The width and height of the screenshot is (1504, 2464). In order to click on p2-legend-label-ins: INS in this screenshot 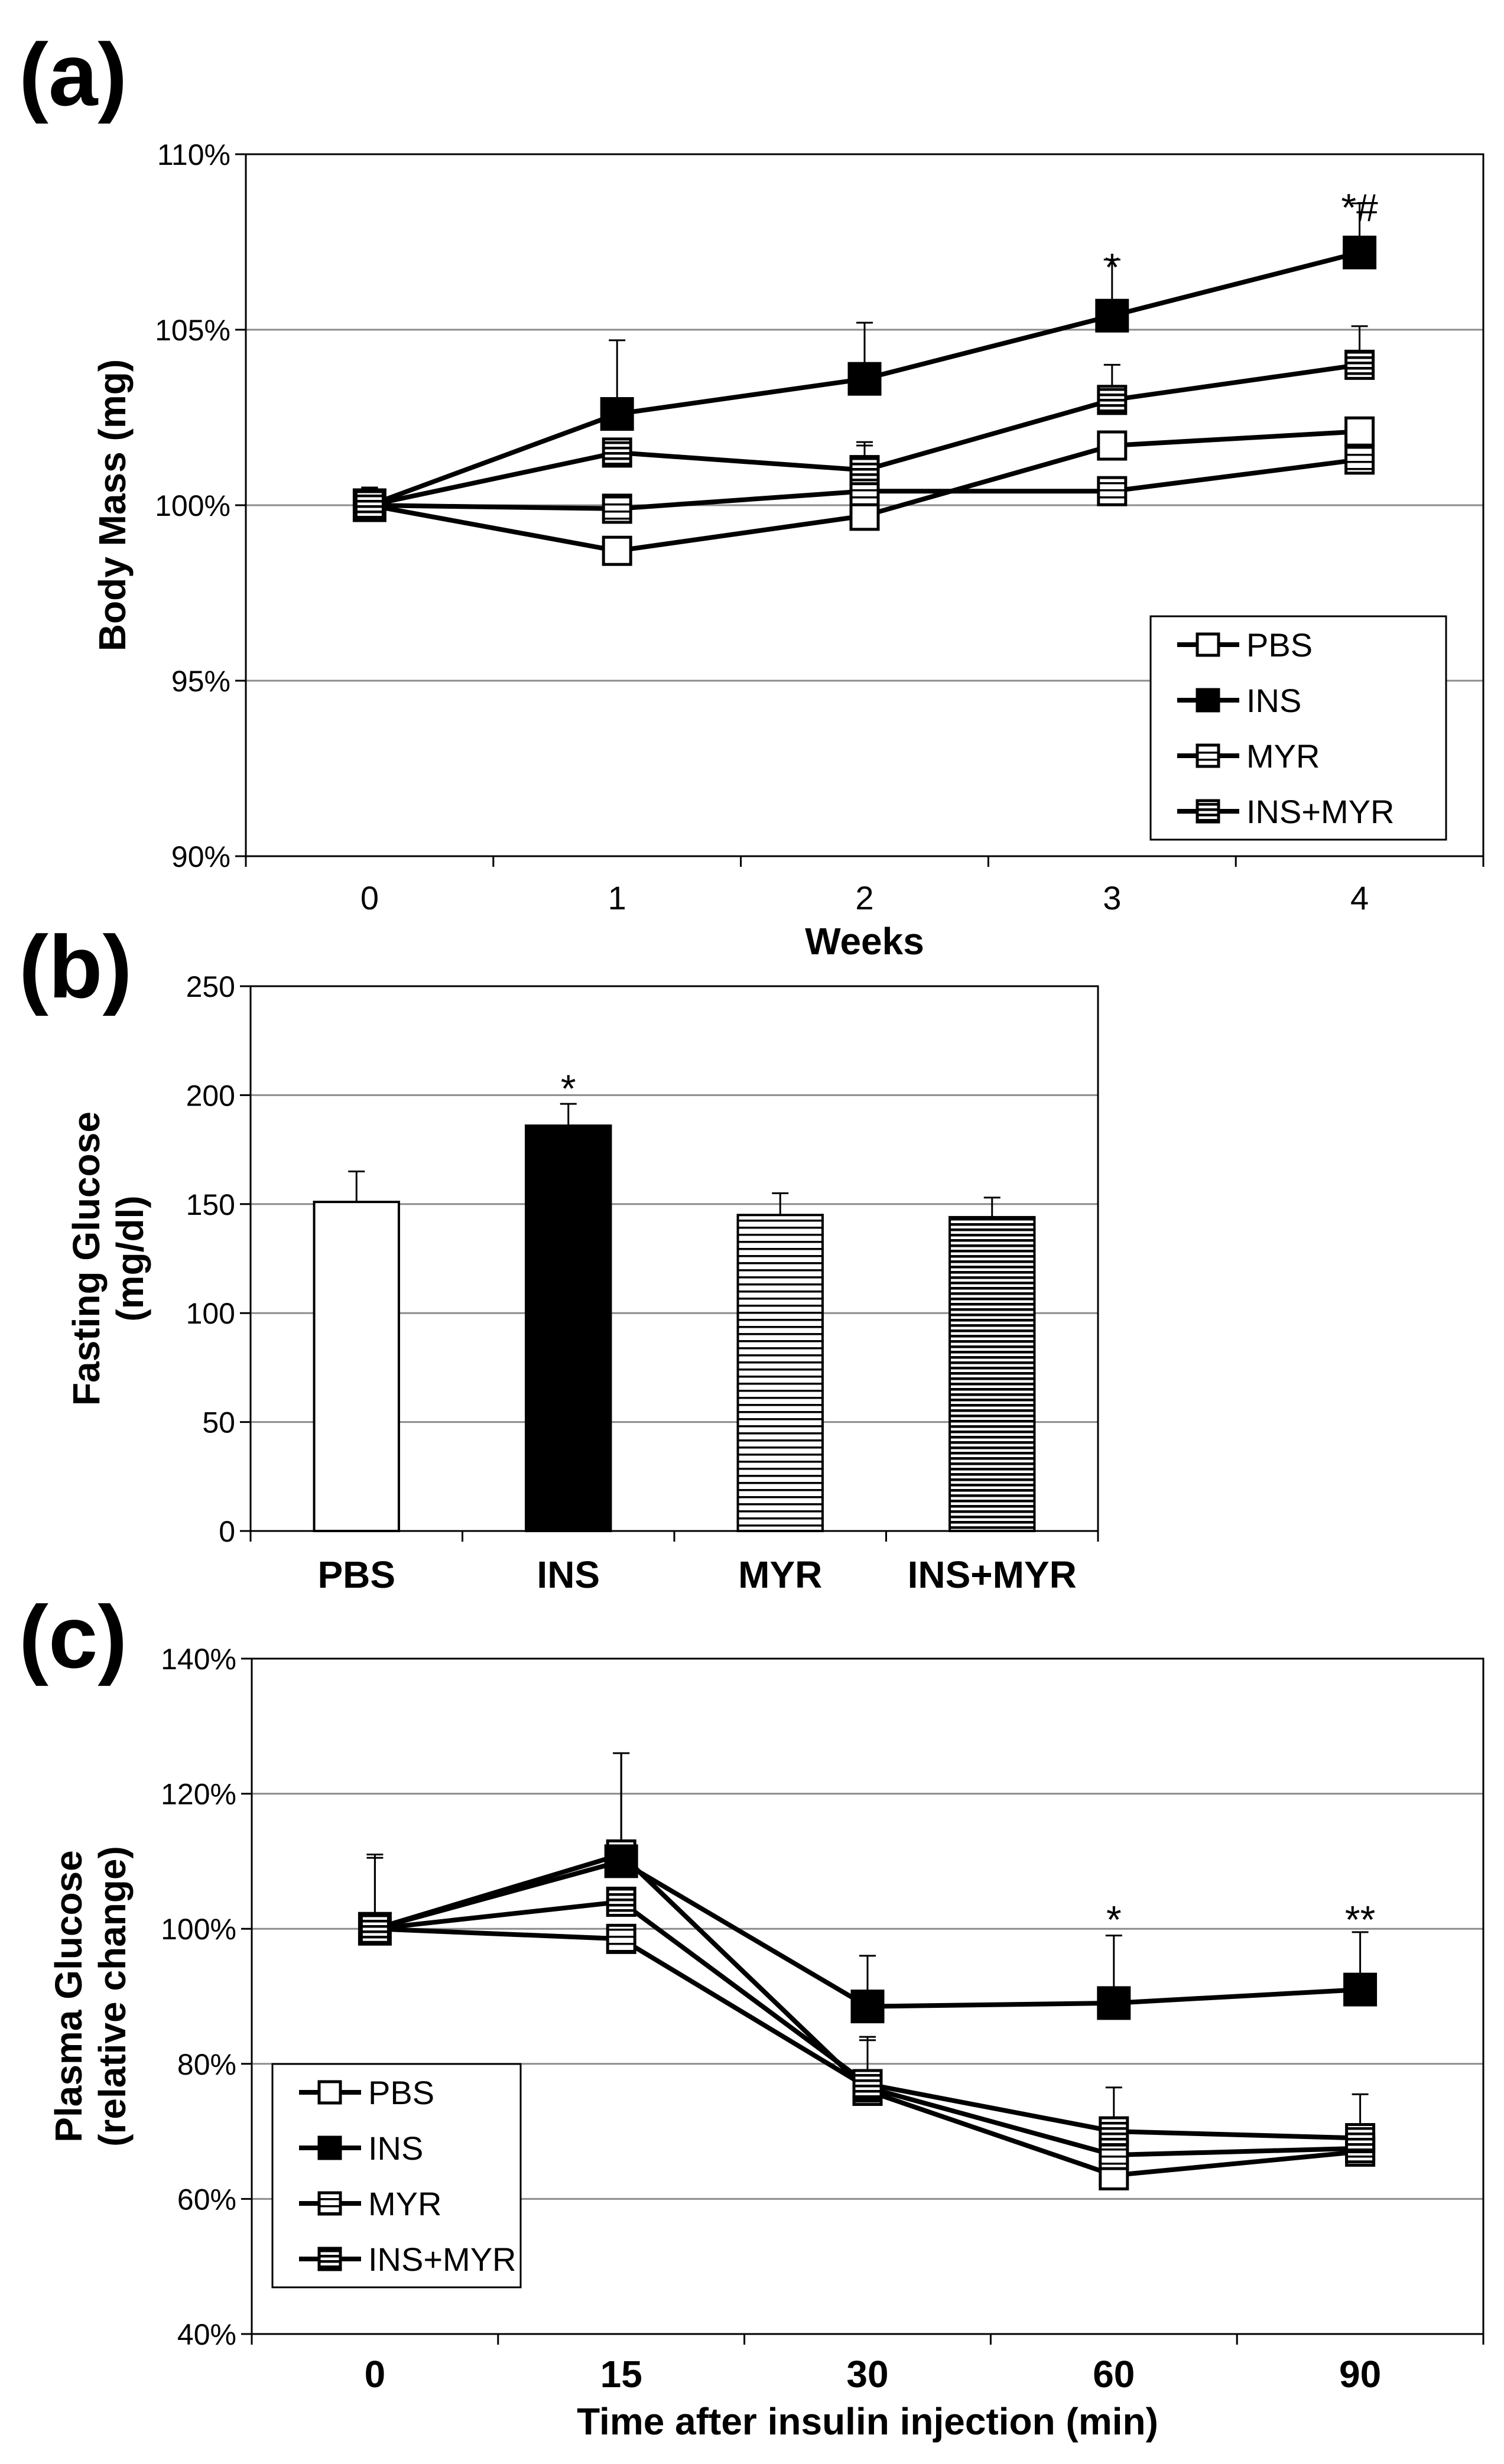, I will do `click(395, 2148)`.